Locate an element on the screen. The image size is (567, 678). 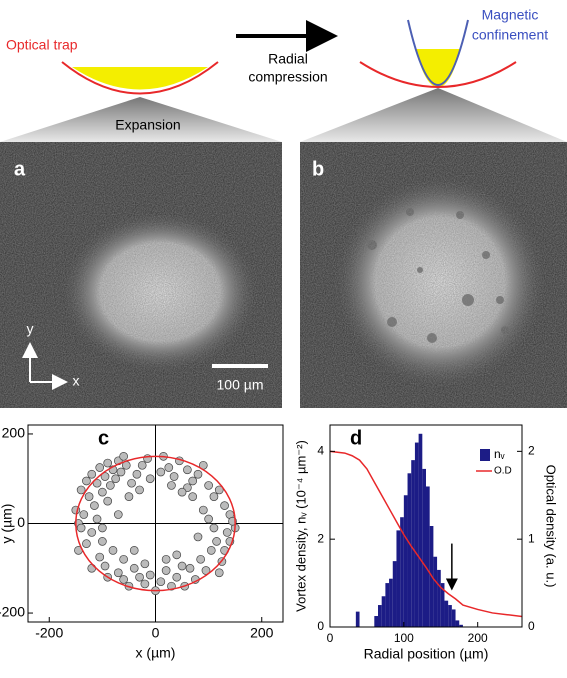
y2-tick-label: 1 is located at coordinates (531, 538).